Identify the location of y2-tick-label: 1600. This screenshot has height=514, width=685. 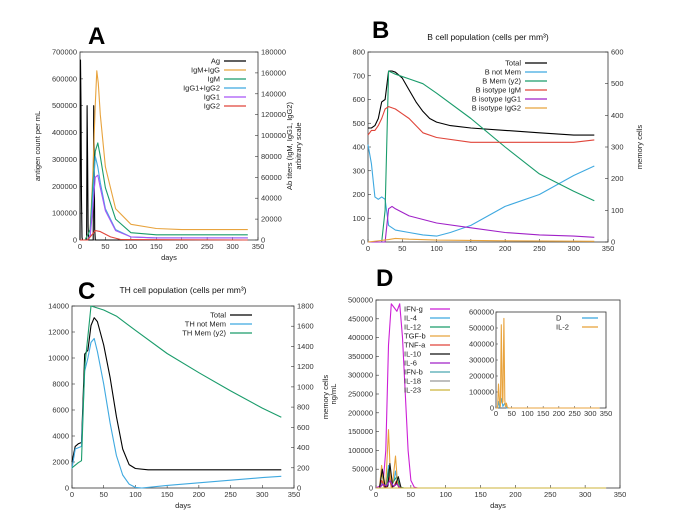
(305, 326).